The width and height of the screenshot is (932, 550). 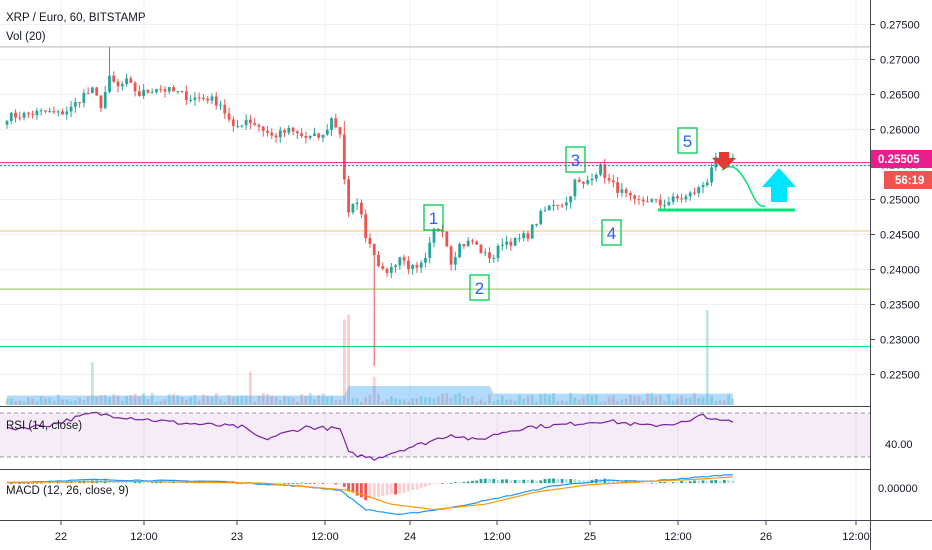 What do you see at coordinates (590, 537) in the screenshot?
I see `time-tick-label: 25` at bounding box center [590, 537].